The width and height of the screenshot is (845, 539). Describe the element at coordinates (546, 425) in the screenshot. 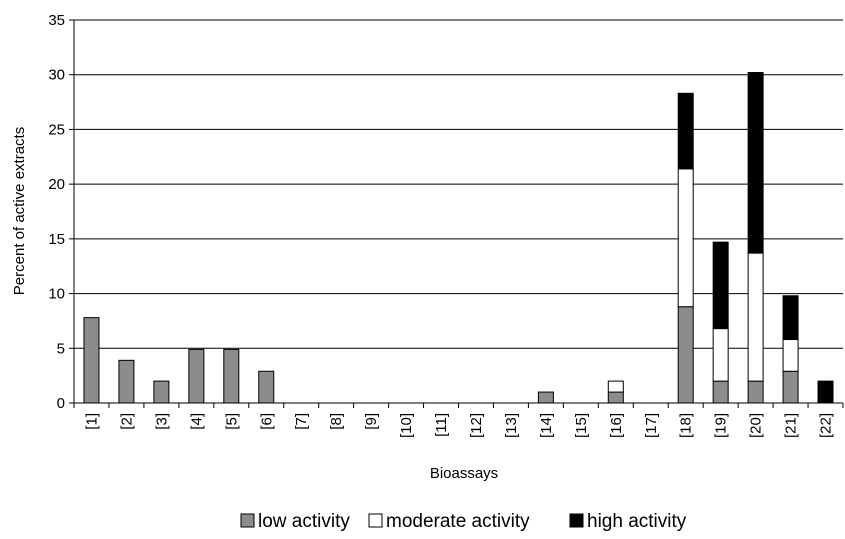

I see `x-tick-label: [14]` at that location.